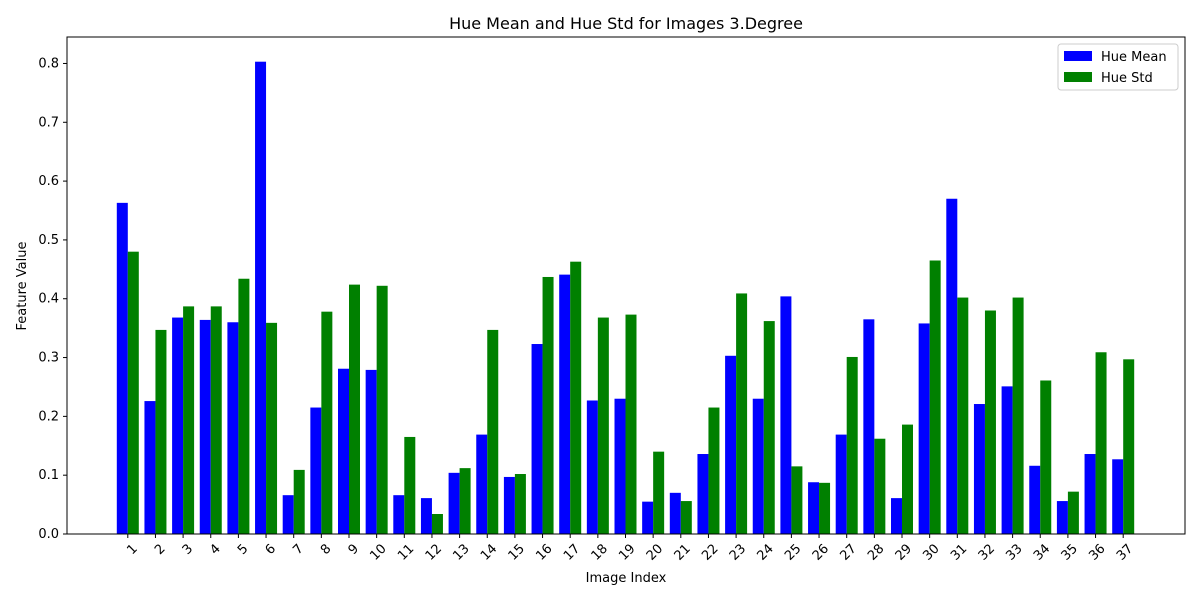 The width and height of the screenshot is (1200, 600). I want to click on x-tick-label: 26, so click(821, 552).